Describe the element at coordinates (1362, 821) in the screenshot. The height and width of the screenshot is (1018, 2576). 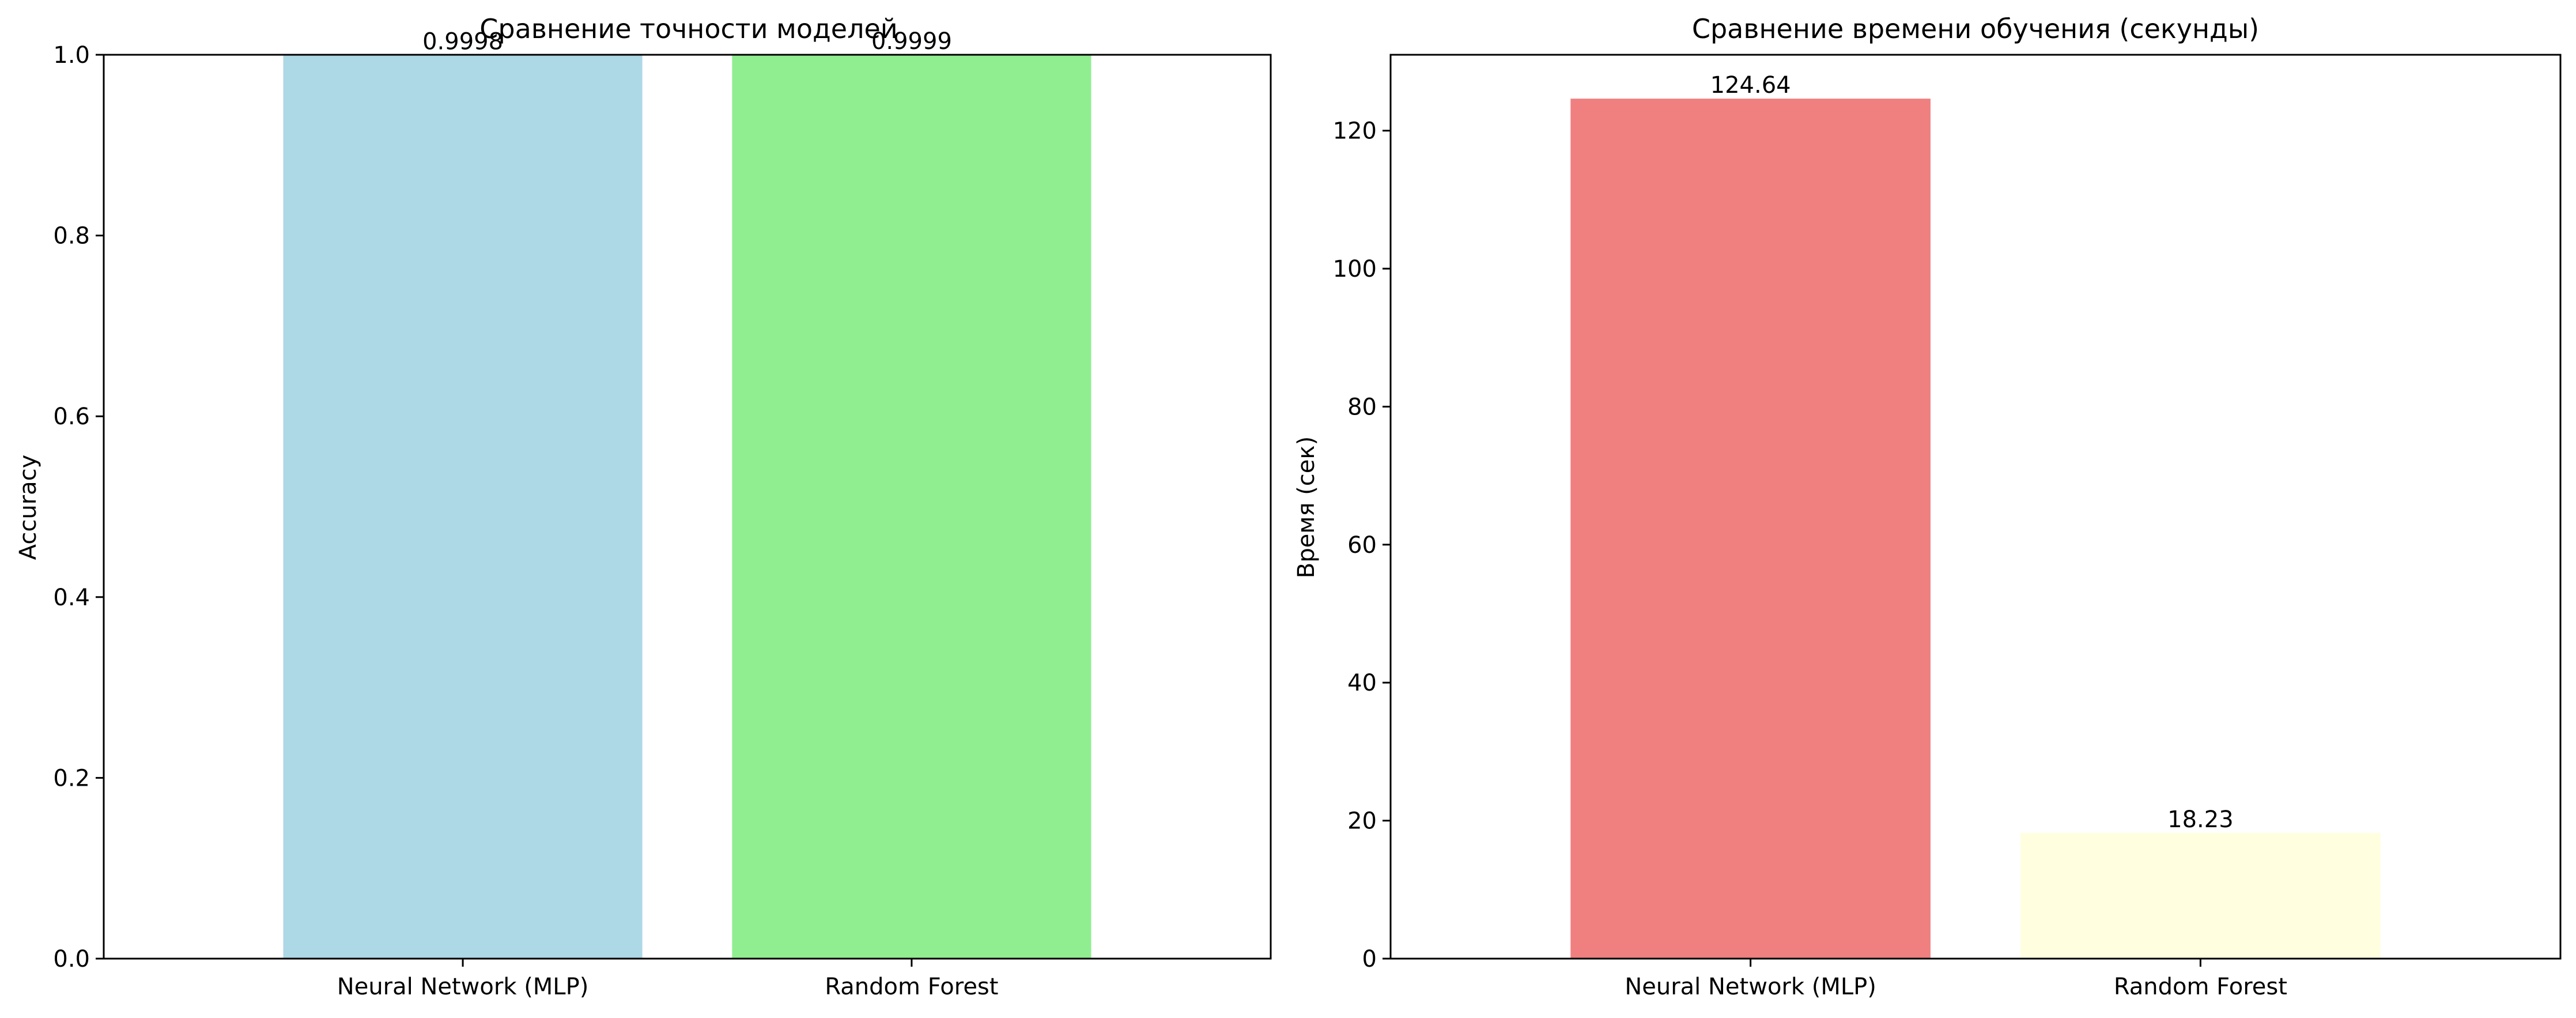
I see `y-tick-label-1: 20` at that location.